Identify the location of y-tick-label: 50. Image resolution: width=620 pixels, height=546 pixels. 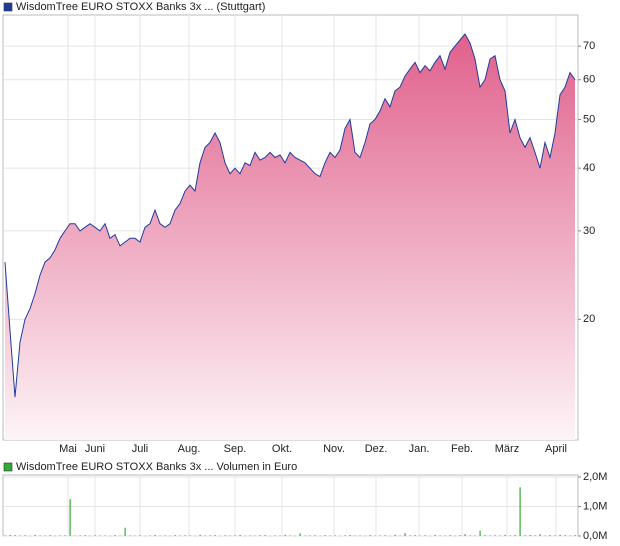
(589, 119).